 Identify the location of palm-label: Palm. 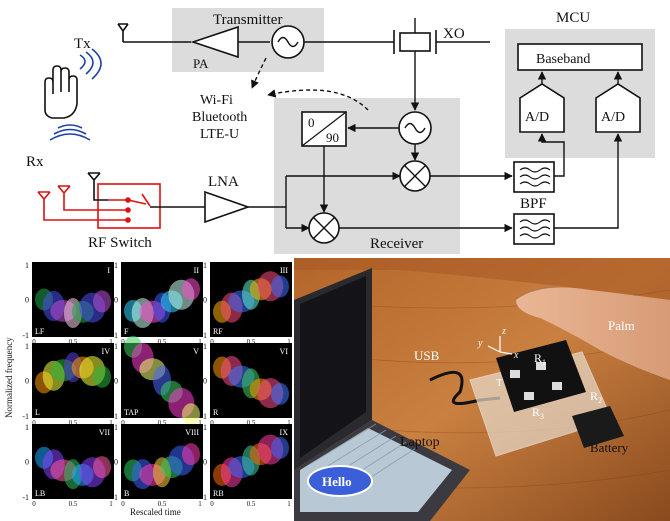
(621, 325).